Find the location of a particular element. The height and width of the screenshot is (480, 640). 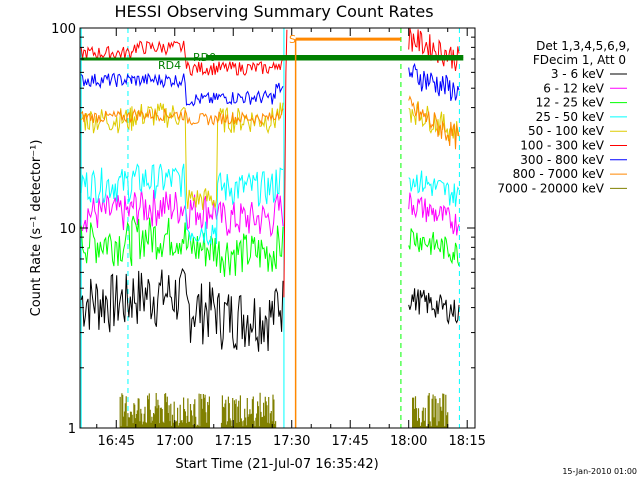

legend-header-1: Det 1,3,4,5,6,9, is located at coordinates (583, 46).